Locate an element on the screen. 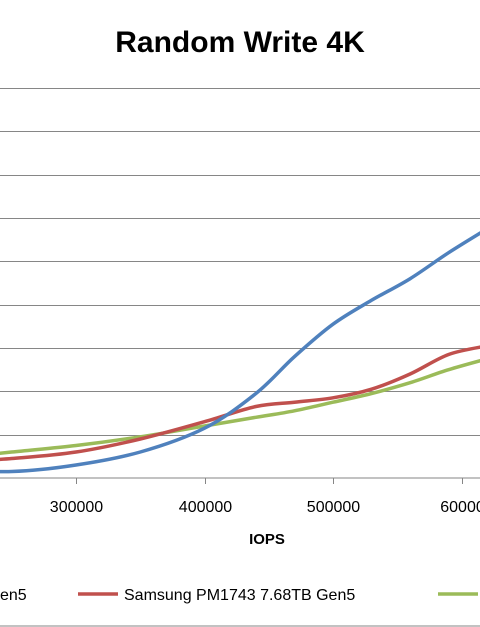 This screenshot has height=627, width=480. legend-item: en5 is located at coordinates (13, 595).